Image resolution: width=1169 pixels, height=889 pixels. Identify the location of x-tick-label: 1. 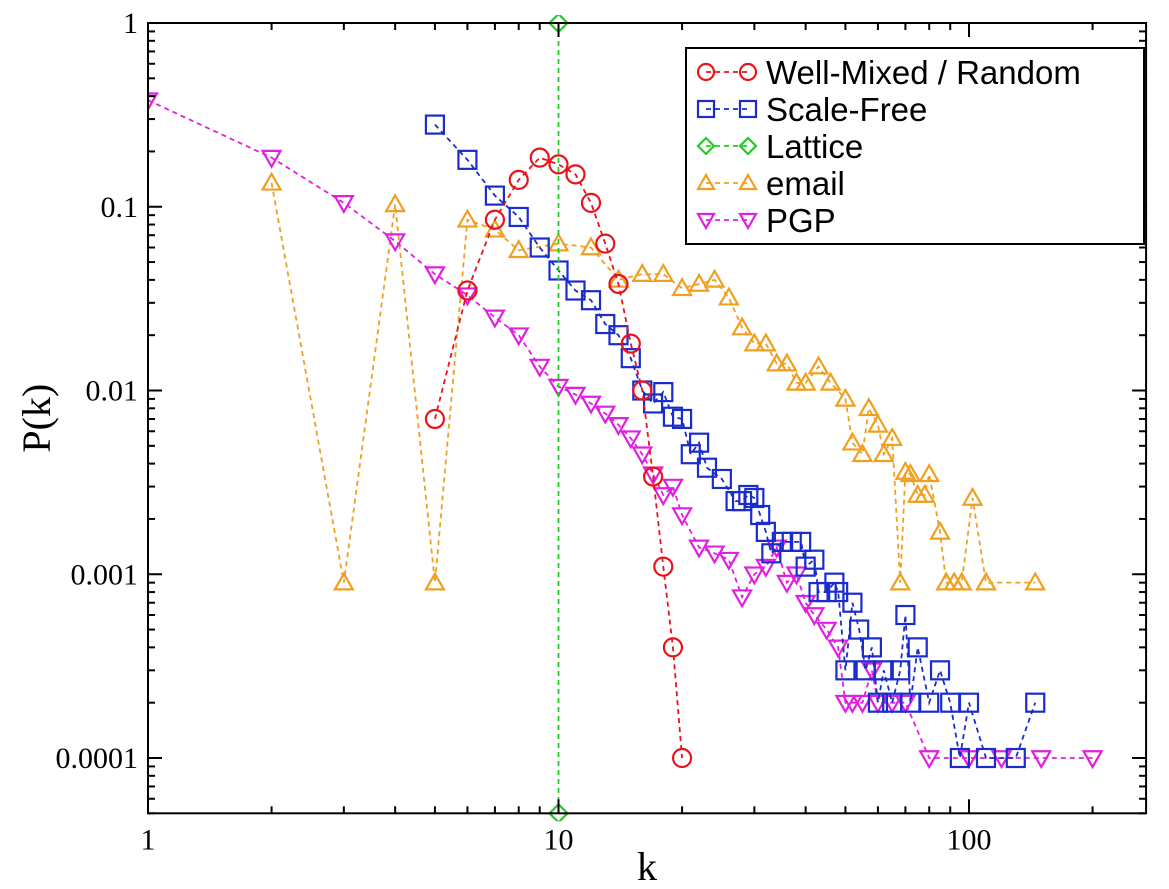
(148, 839).